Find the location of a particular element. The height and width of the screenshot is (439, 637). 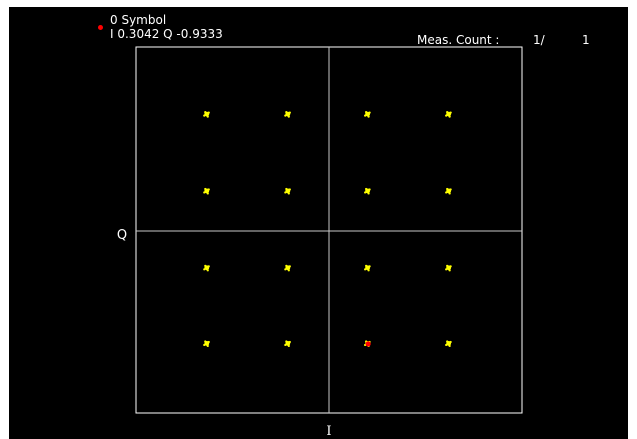

meas-count-total: 1 is located at coordinates (586, 40).